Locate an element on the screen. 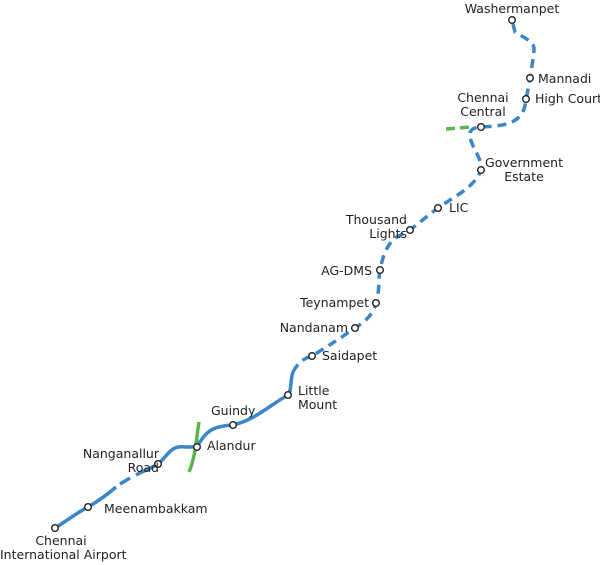 This screenshot has height=565, width=600. label-line: Estate is located at coordinates (524, 176).